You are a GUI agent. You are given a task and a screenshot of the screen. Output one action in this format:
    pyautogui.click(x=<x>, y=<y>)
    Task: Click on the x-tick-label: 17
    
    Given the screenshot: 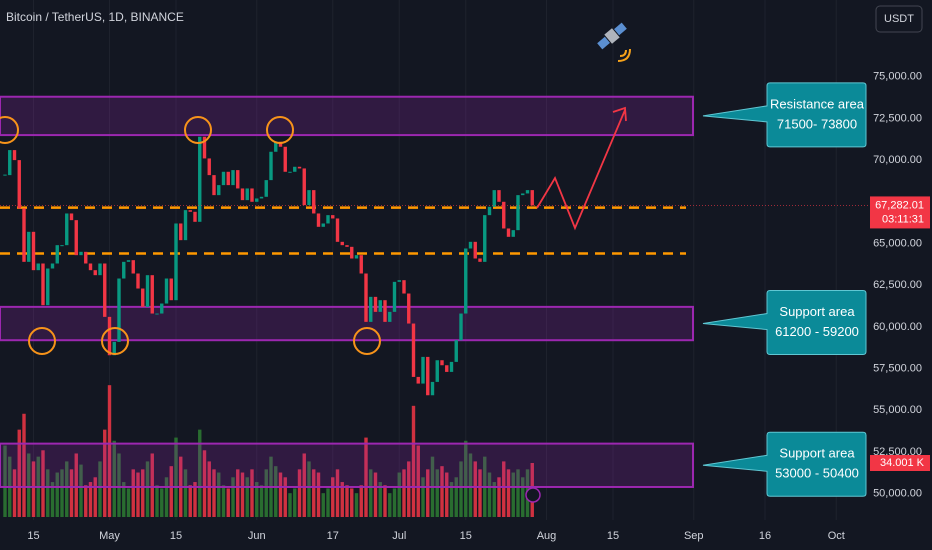 What is the action you would take?
    pyautogui.click(x=333, y=536)
    